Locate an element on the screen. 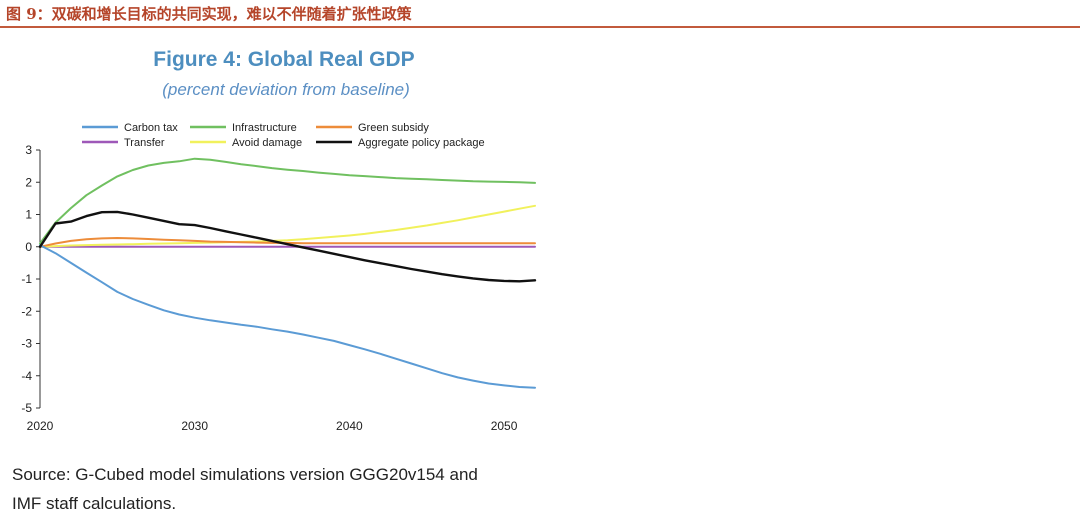 The height and width of the screenshot is (518, 1080). x-tick-label: 2020 is located at coordinates (40, 426).